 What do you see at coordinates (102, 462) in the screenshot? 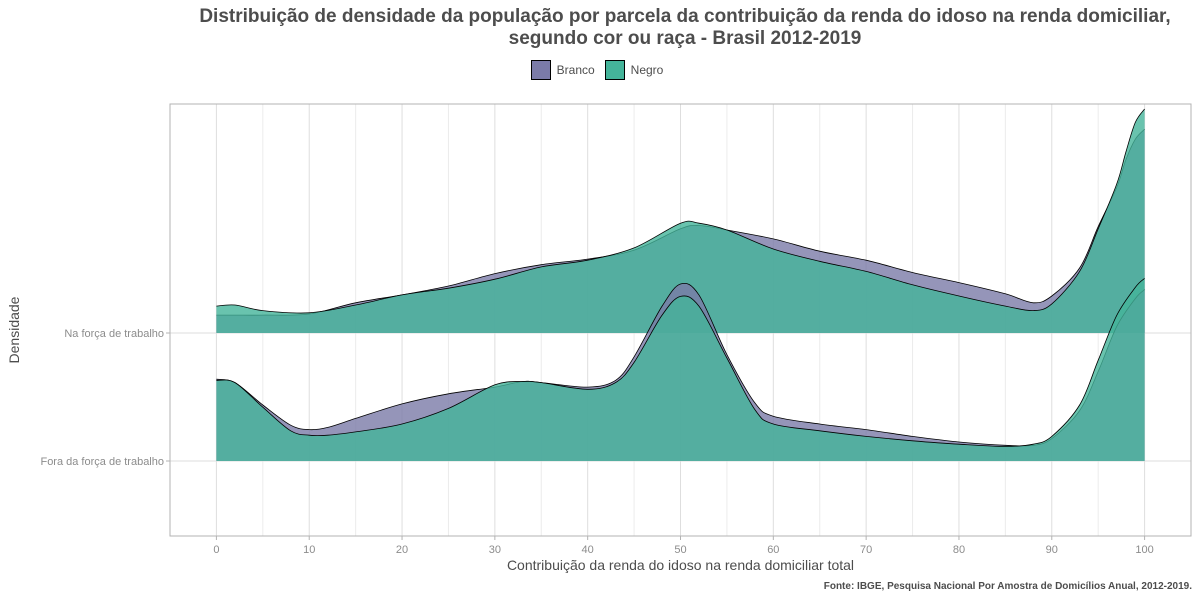
I see `y-tick-label-1: Fora da força de trabalho` at bounding box center [102, 462].